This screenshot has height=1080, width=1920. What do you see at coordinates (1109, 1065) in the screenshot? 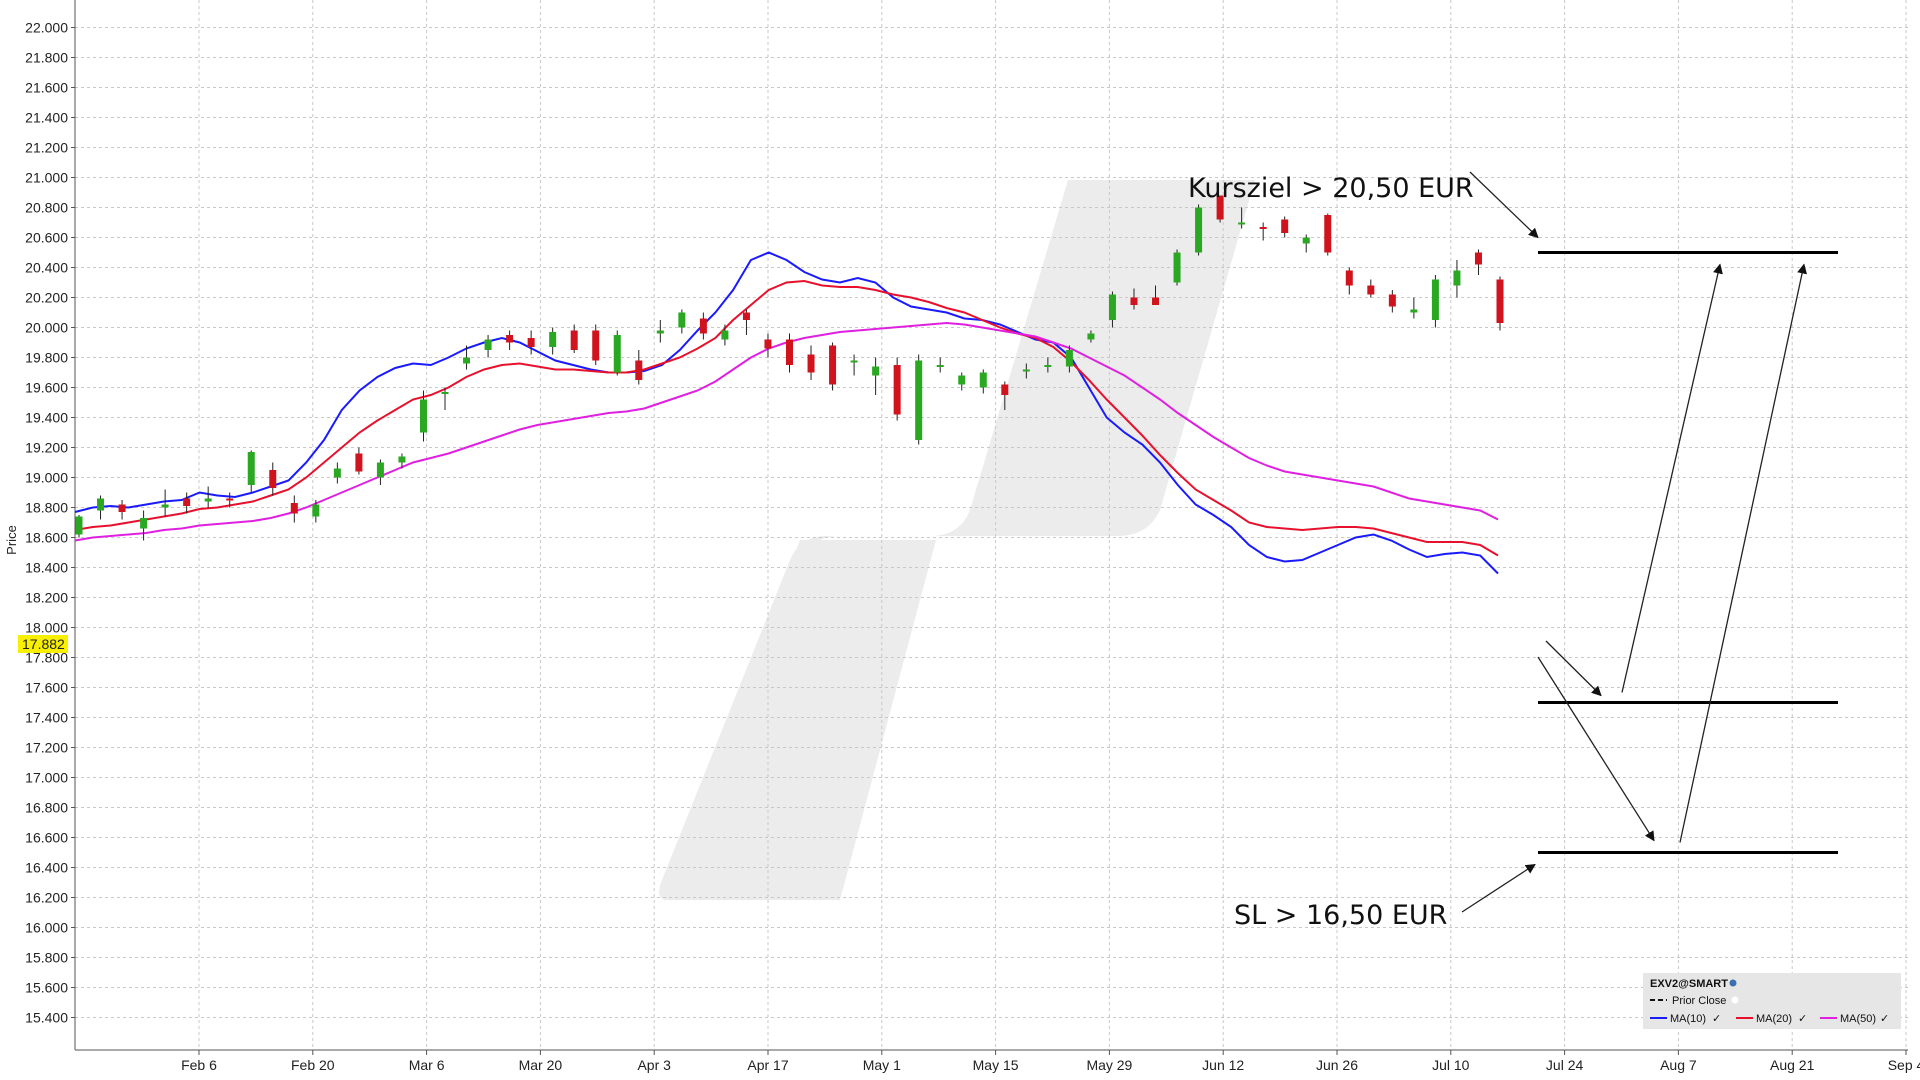
I see `x-tick-label: May 29` at bounding box center [1109, 1065].